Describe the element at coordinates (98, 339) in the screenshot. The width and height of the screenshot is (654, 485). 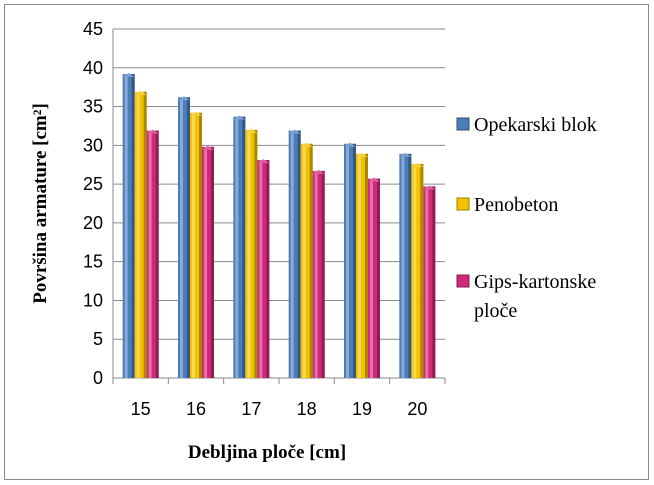
I see `y-tick-label: 5` at that location.